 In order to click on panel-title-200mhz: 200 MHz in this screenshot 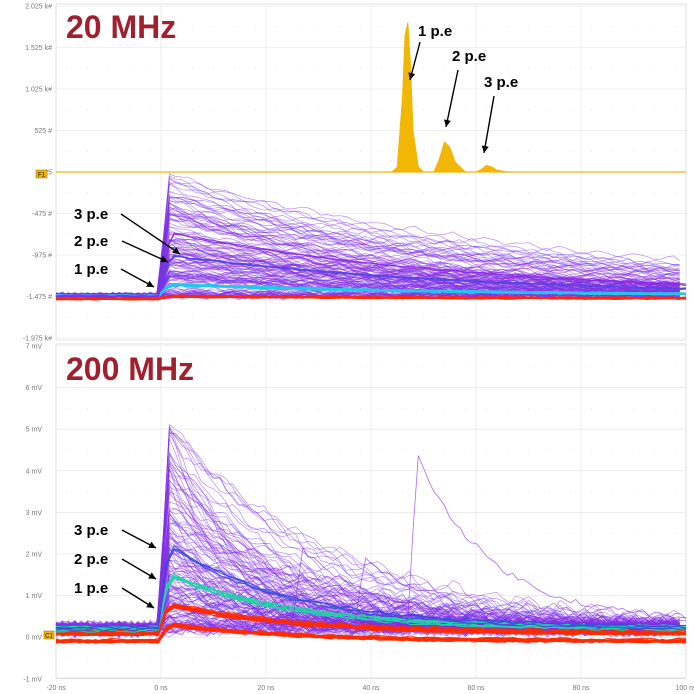, I will do `click(130, 369)`.